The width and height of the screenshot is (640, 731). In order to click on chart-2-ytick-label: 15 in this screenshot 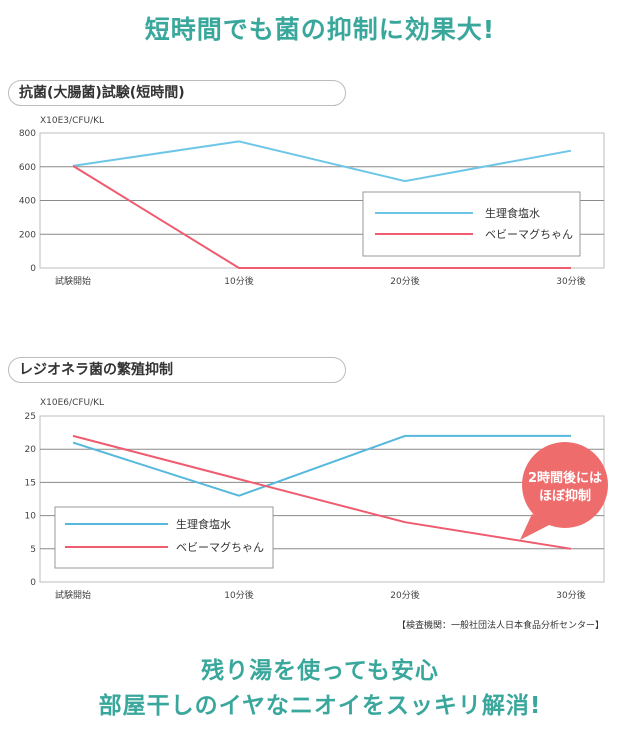, I will do `click(30, 483)`.